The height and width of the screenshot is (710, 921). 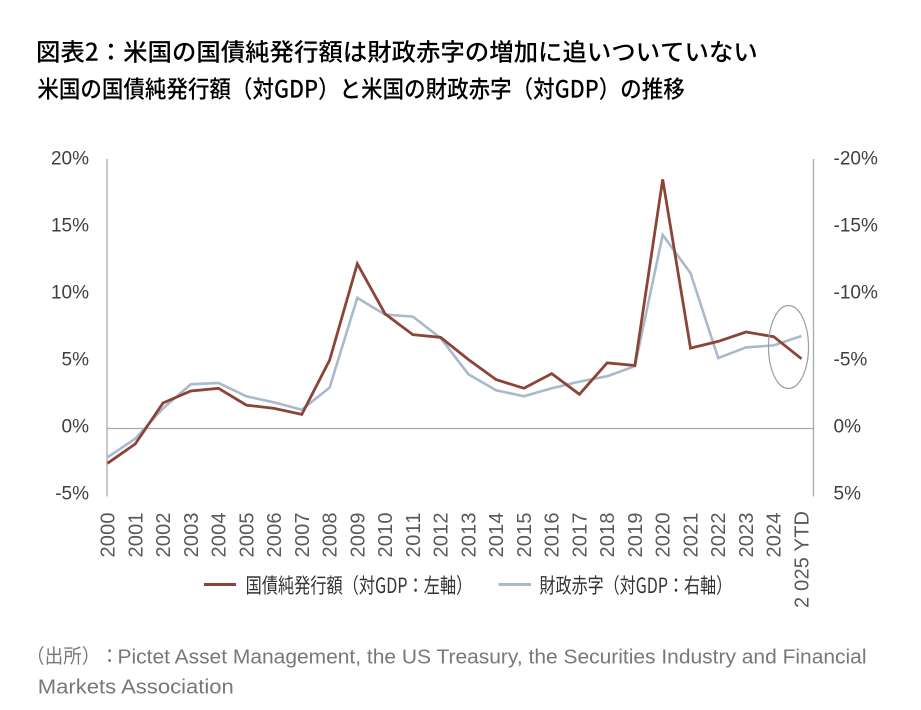 What do you see at coordinates (136, 687) in the screenshot?
I see `svg-text: Markets Association` at bounding box center [136, 687].